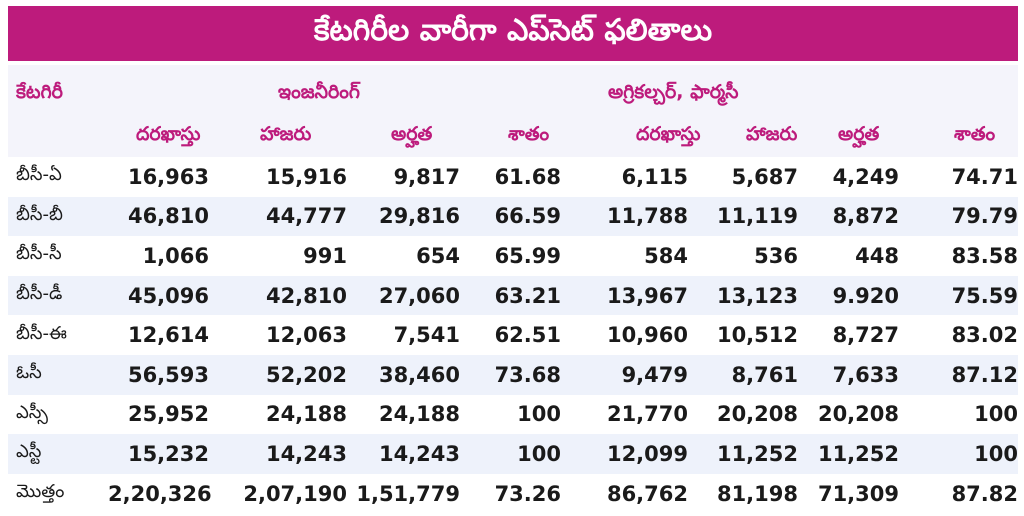  I want to click on table-cell: 654, so click(403, 256).